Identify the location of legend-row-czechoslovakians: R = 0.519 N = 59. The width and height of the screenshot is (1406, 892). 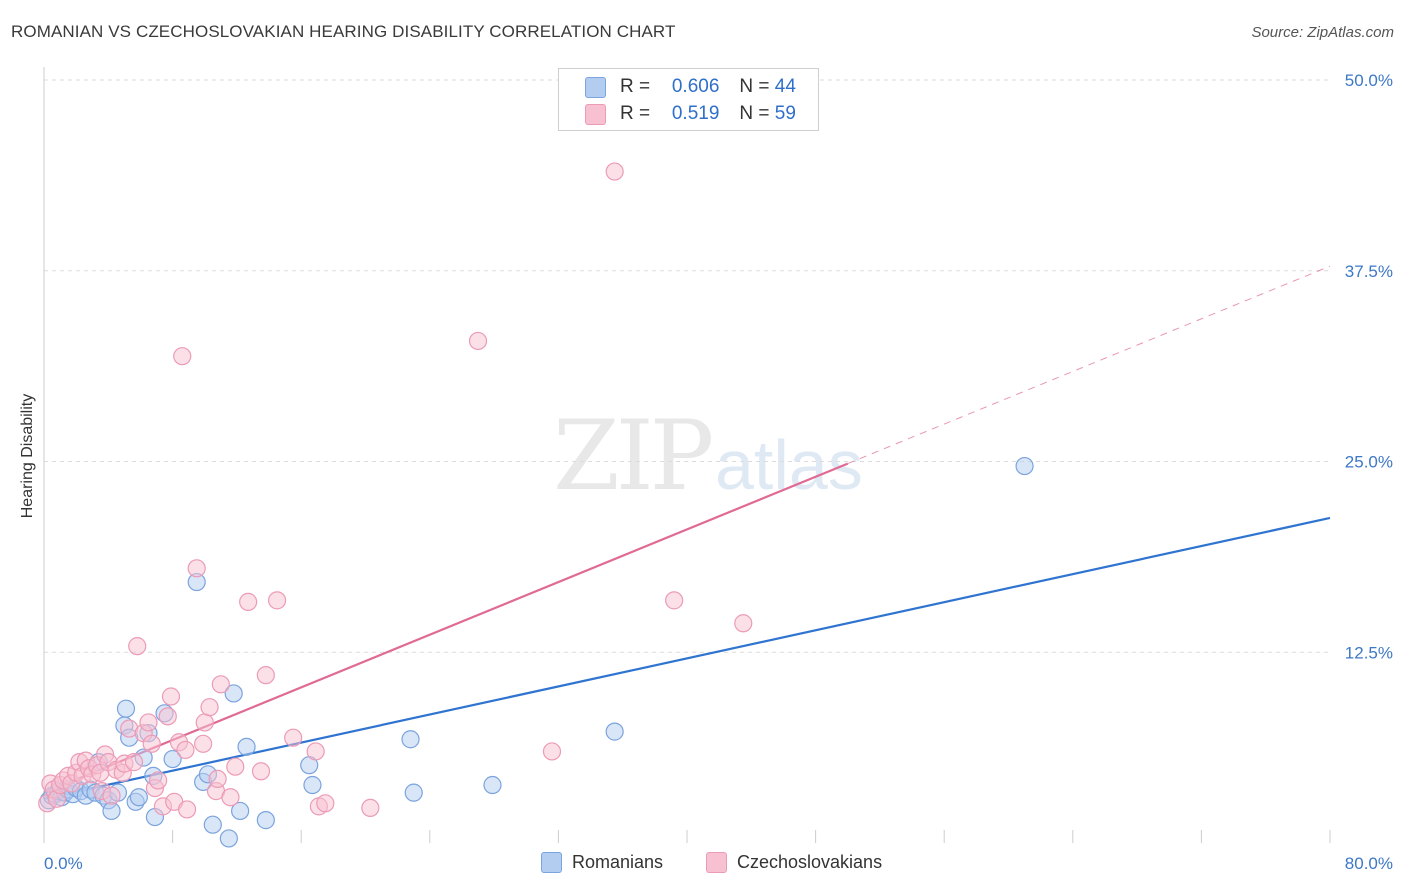
(690, 114).